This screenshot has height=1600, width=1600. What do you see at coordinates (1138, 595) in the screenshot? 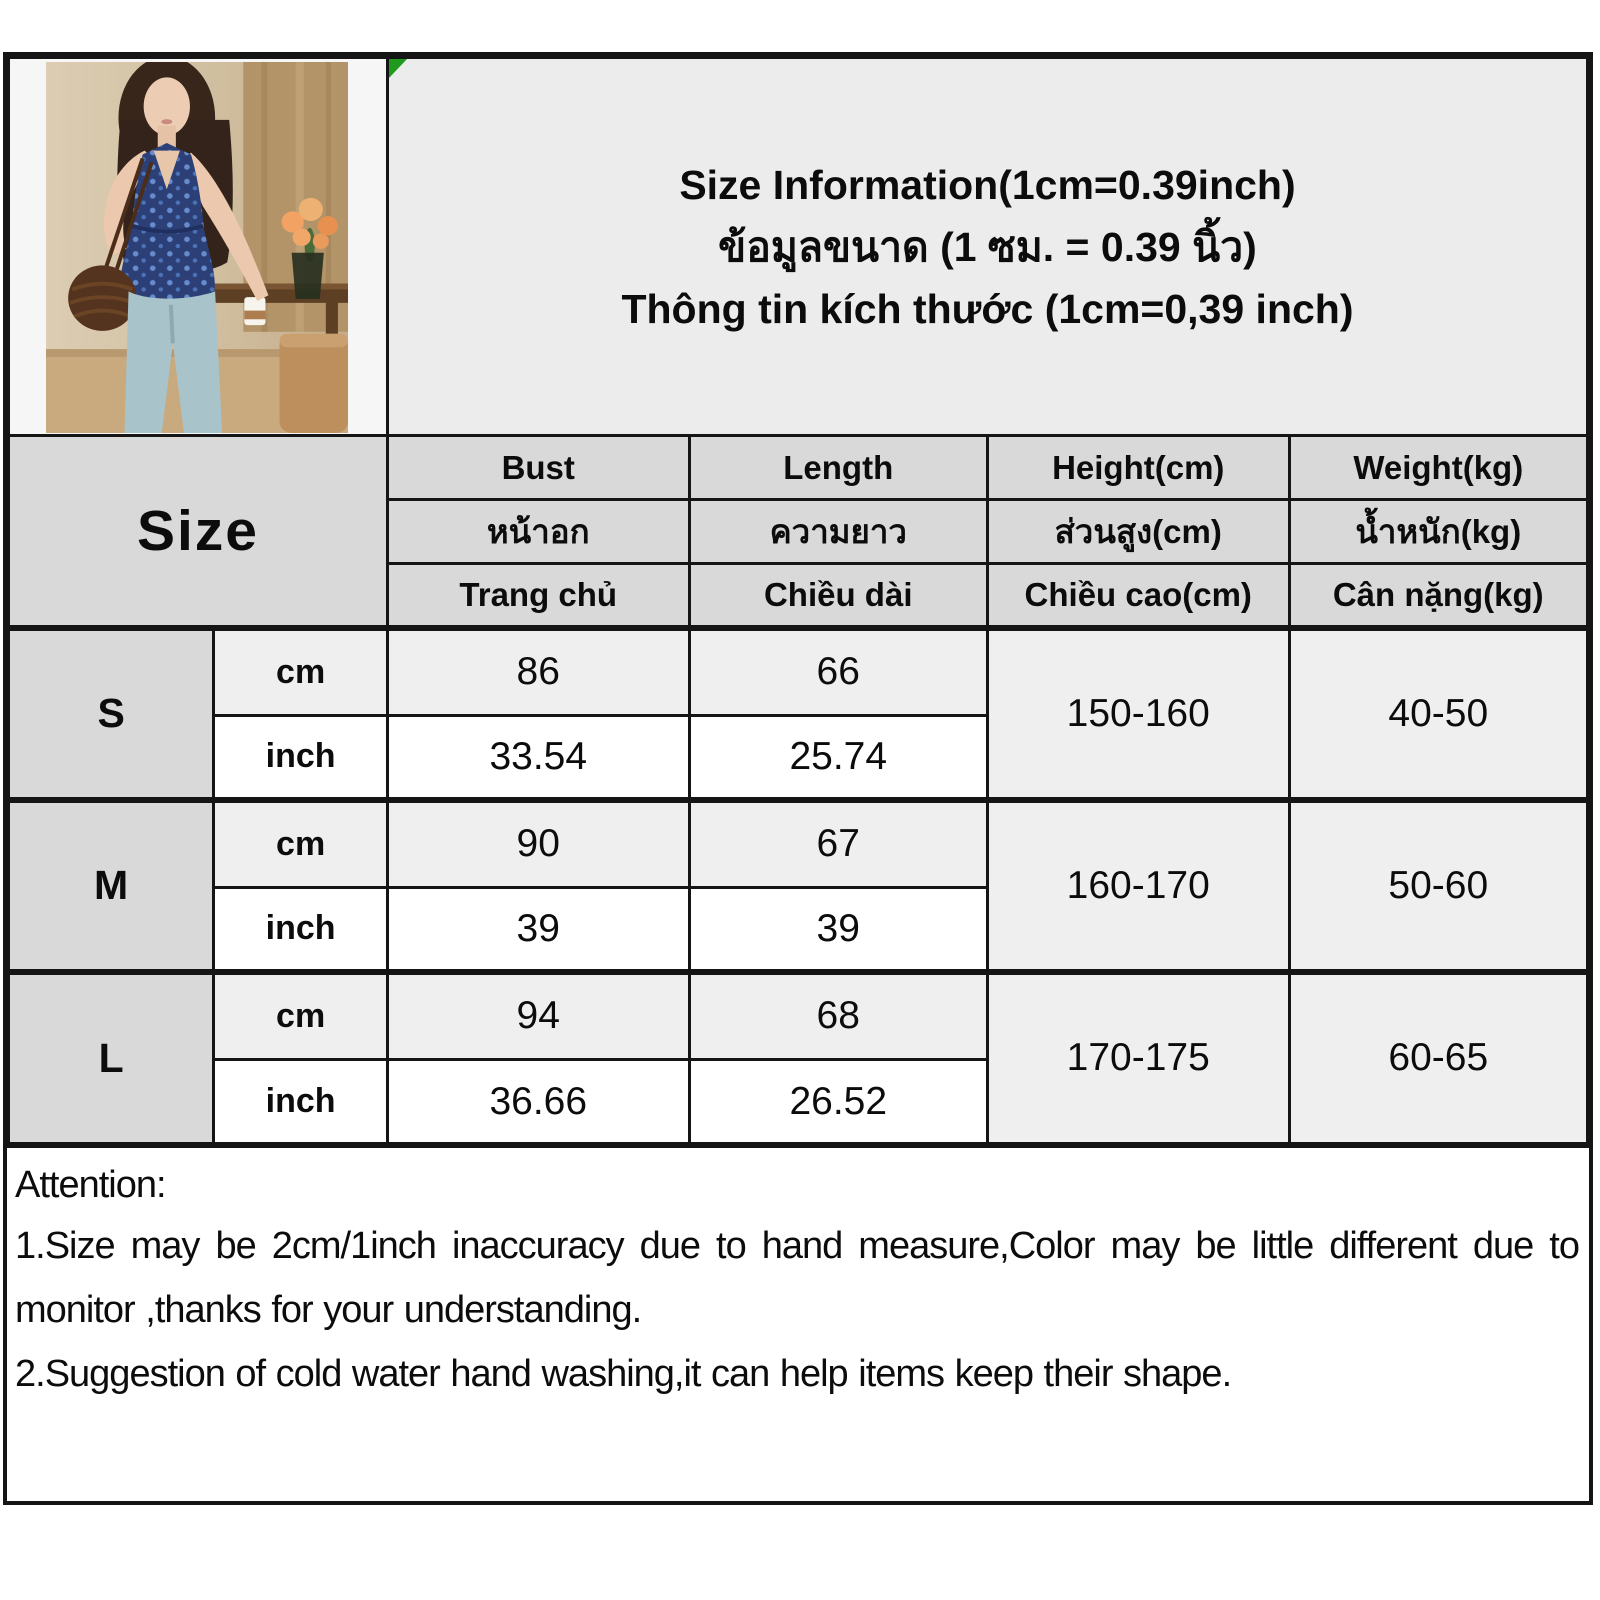
I see `header-height-vi: Chiều cao(cm)` at bounding box center [1138, 595].